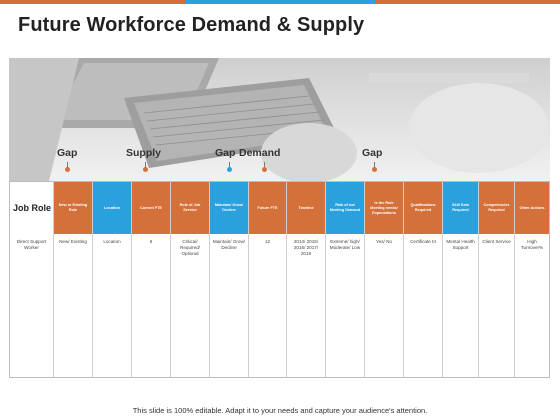  What do you see at coordinates (423, 241) in the screenshot?
I see `table-cell: Certificate III` at bounding box center [423, 241].